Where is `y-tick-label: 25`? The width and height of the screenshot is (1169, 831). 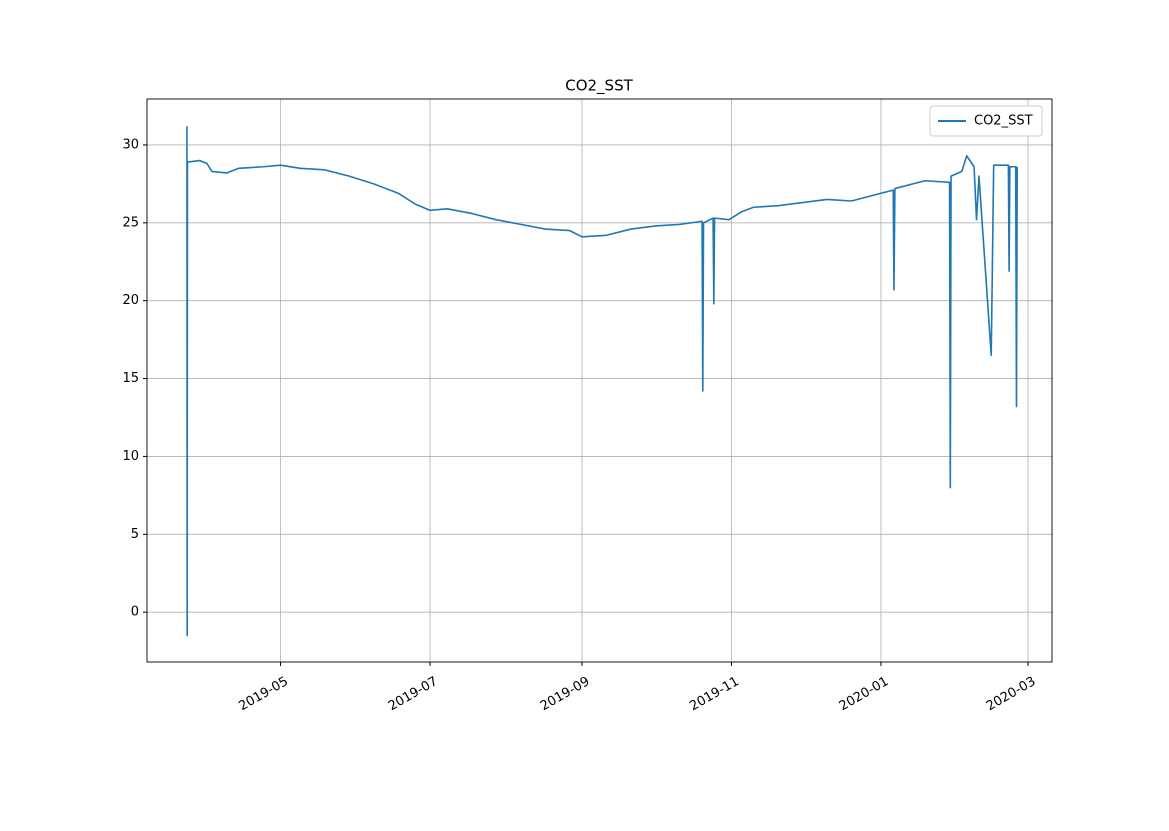 y-tick-label: 25 is located at coordinates (130, 222).